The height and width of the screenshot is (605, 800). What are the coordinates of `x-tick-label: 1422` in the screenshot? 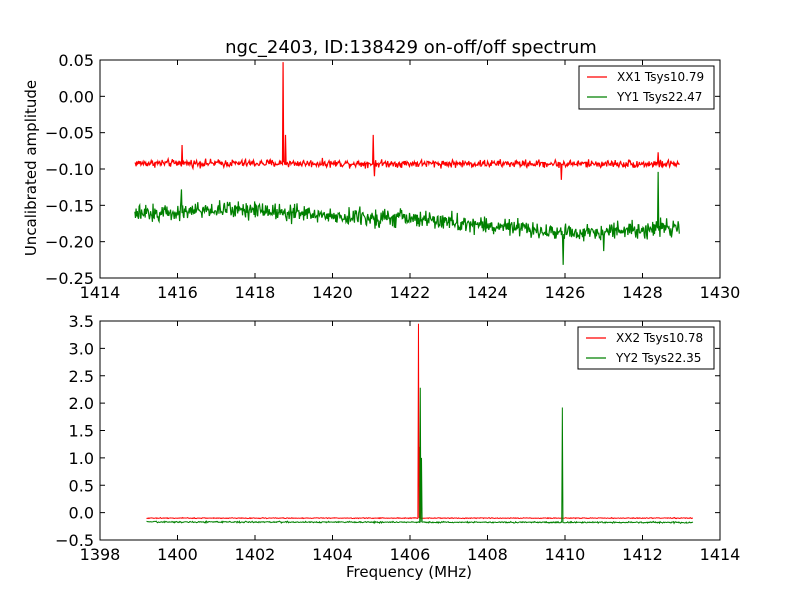 It's located at (410, 292).